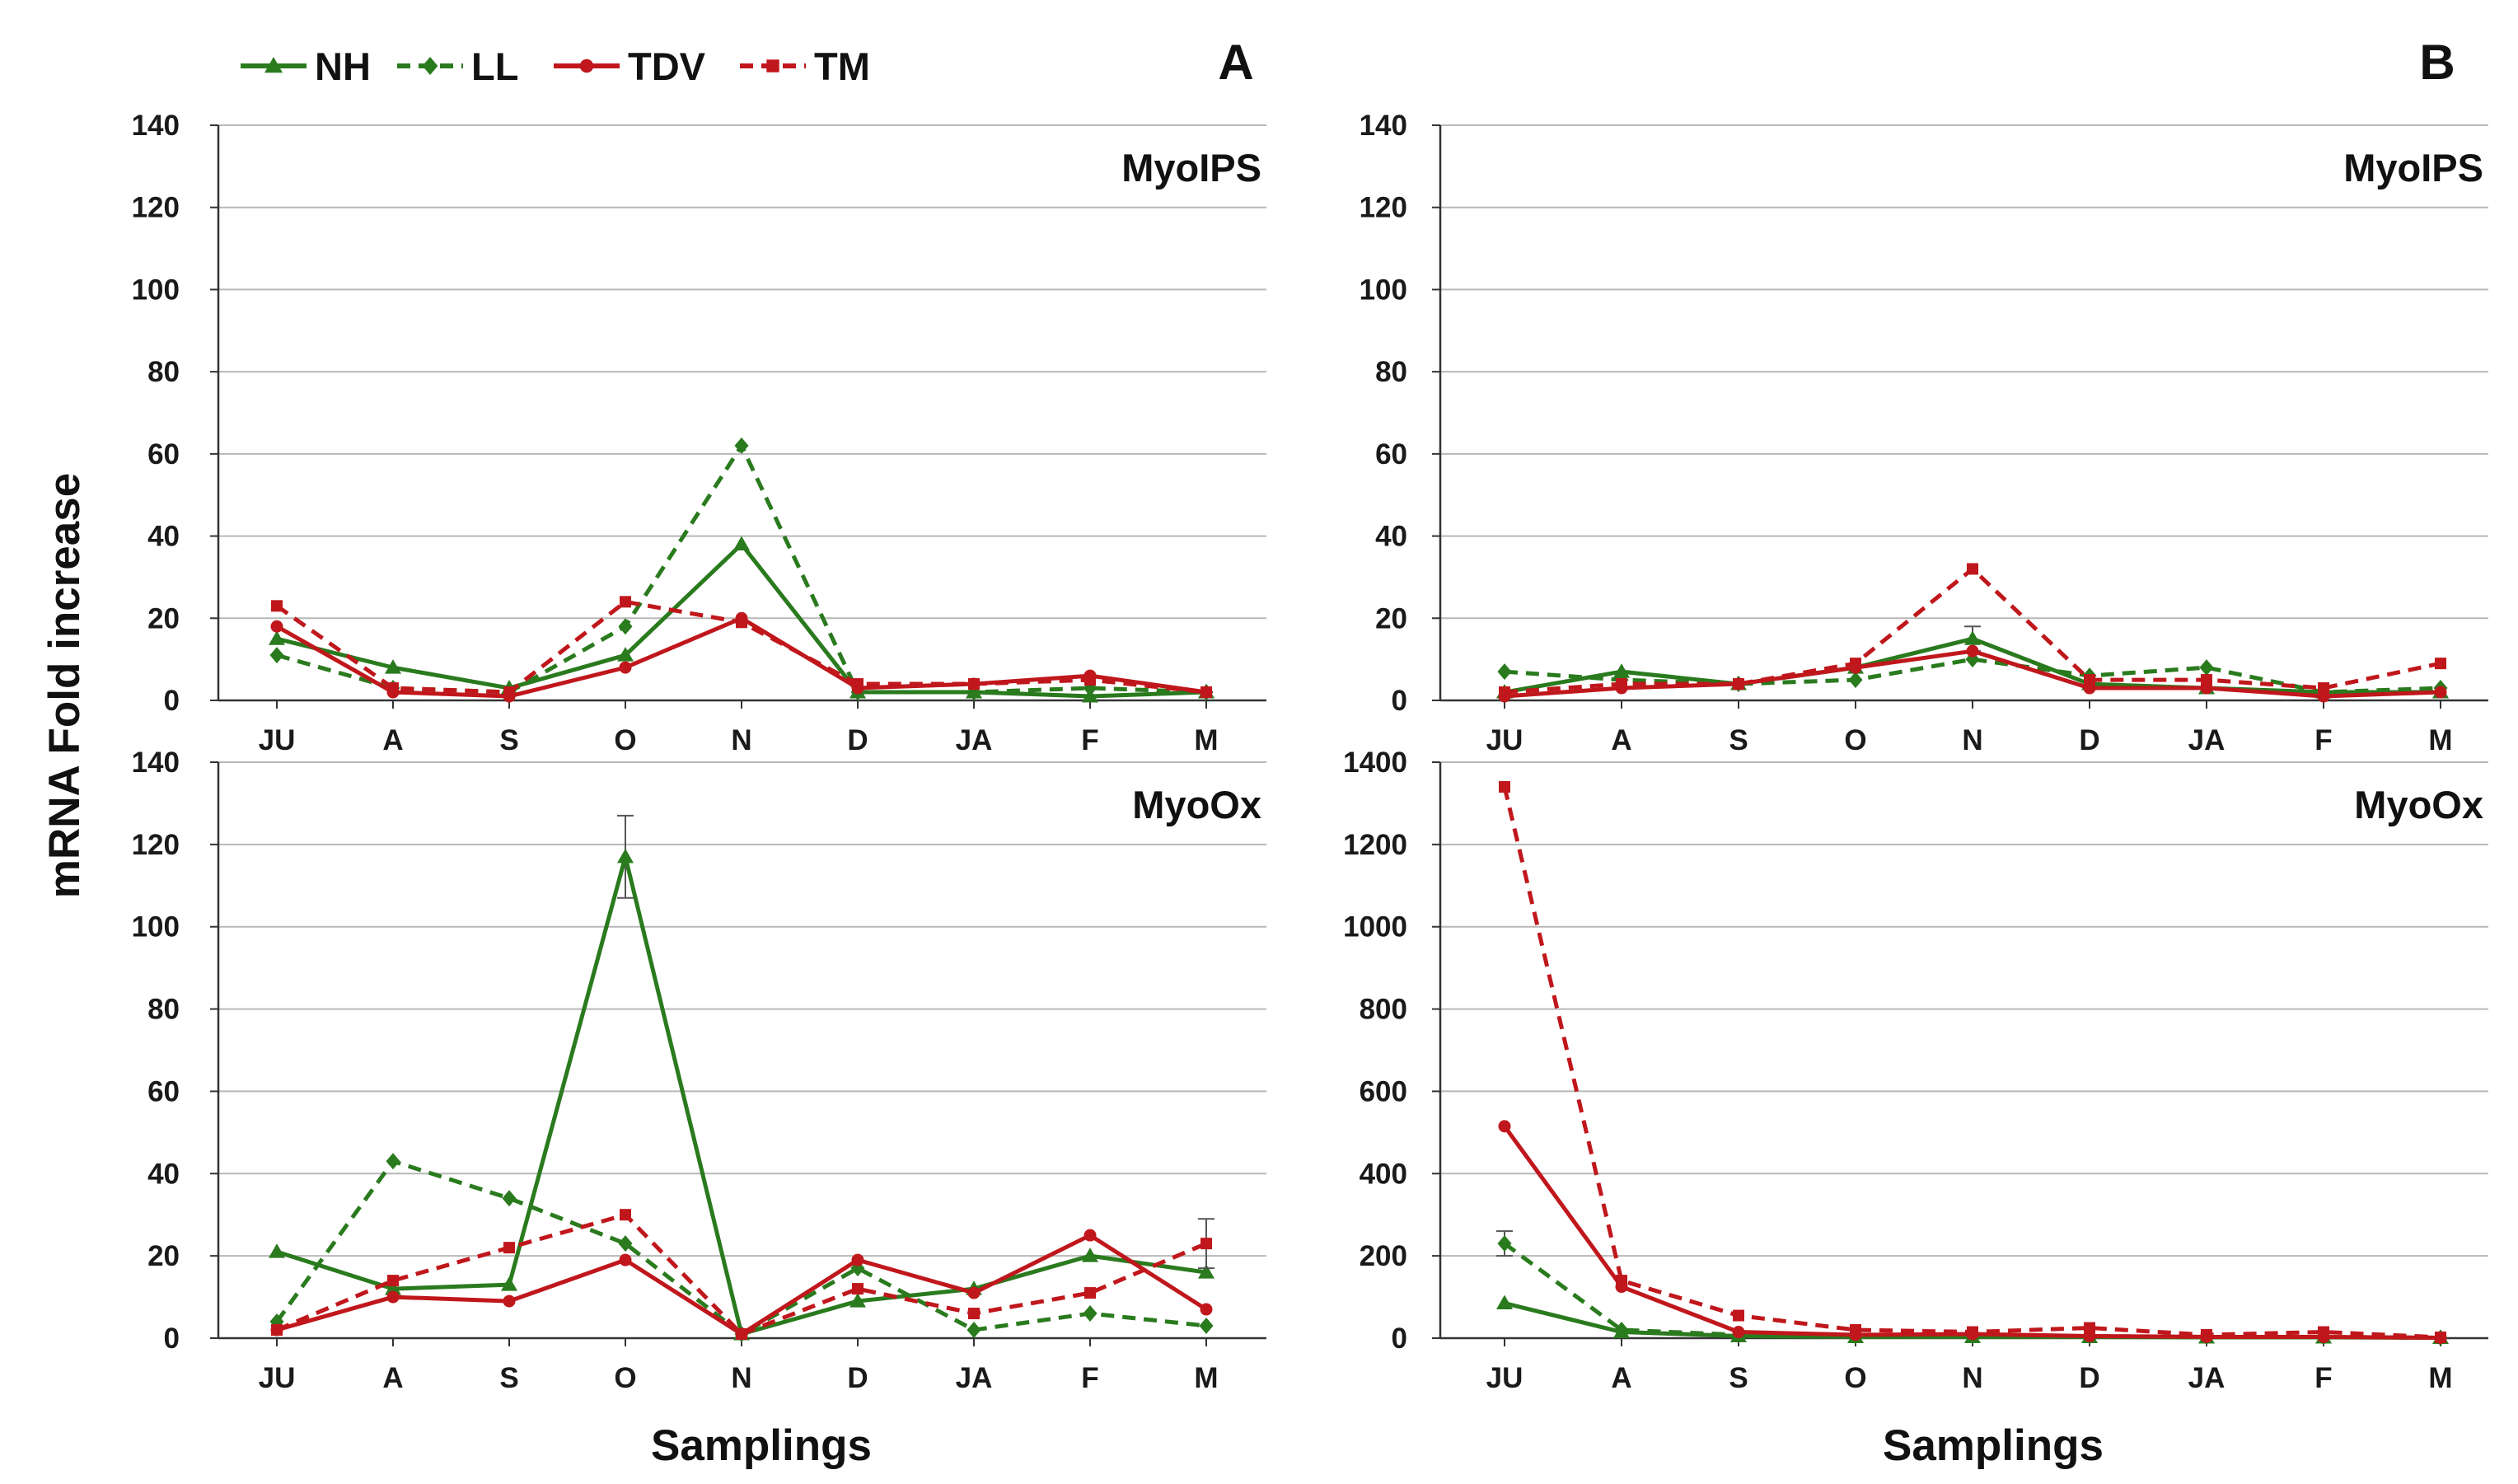 The width and height of the screenshot is (2518, 1484). What do you see at coordinates (974, 1378) in the screenshot?
I see `p1-x-tick-label-ja: JA` at bounding box center [974, 1378].